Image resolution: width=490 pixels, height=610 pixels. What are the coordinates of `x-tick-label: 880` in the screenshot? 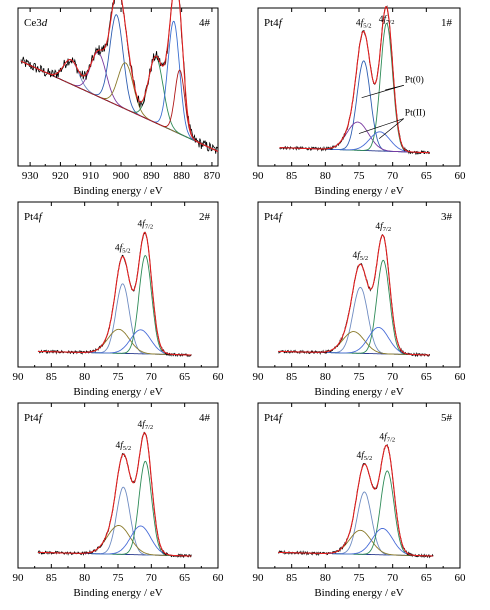 It's located at (181, 176).